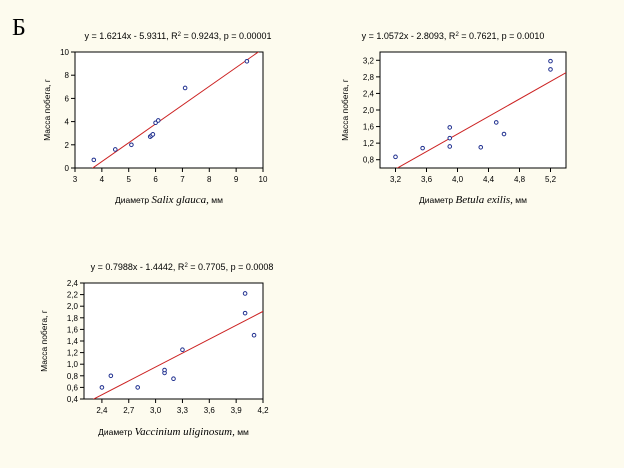  Describe the element at coordinates (67, 168) in the screenshot. I see `y-tick-label: 0` at that location.